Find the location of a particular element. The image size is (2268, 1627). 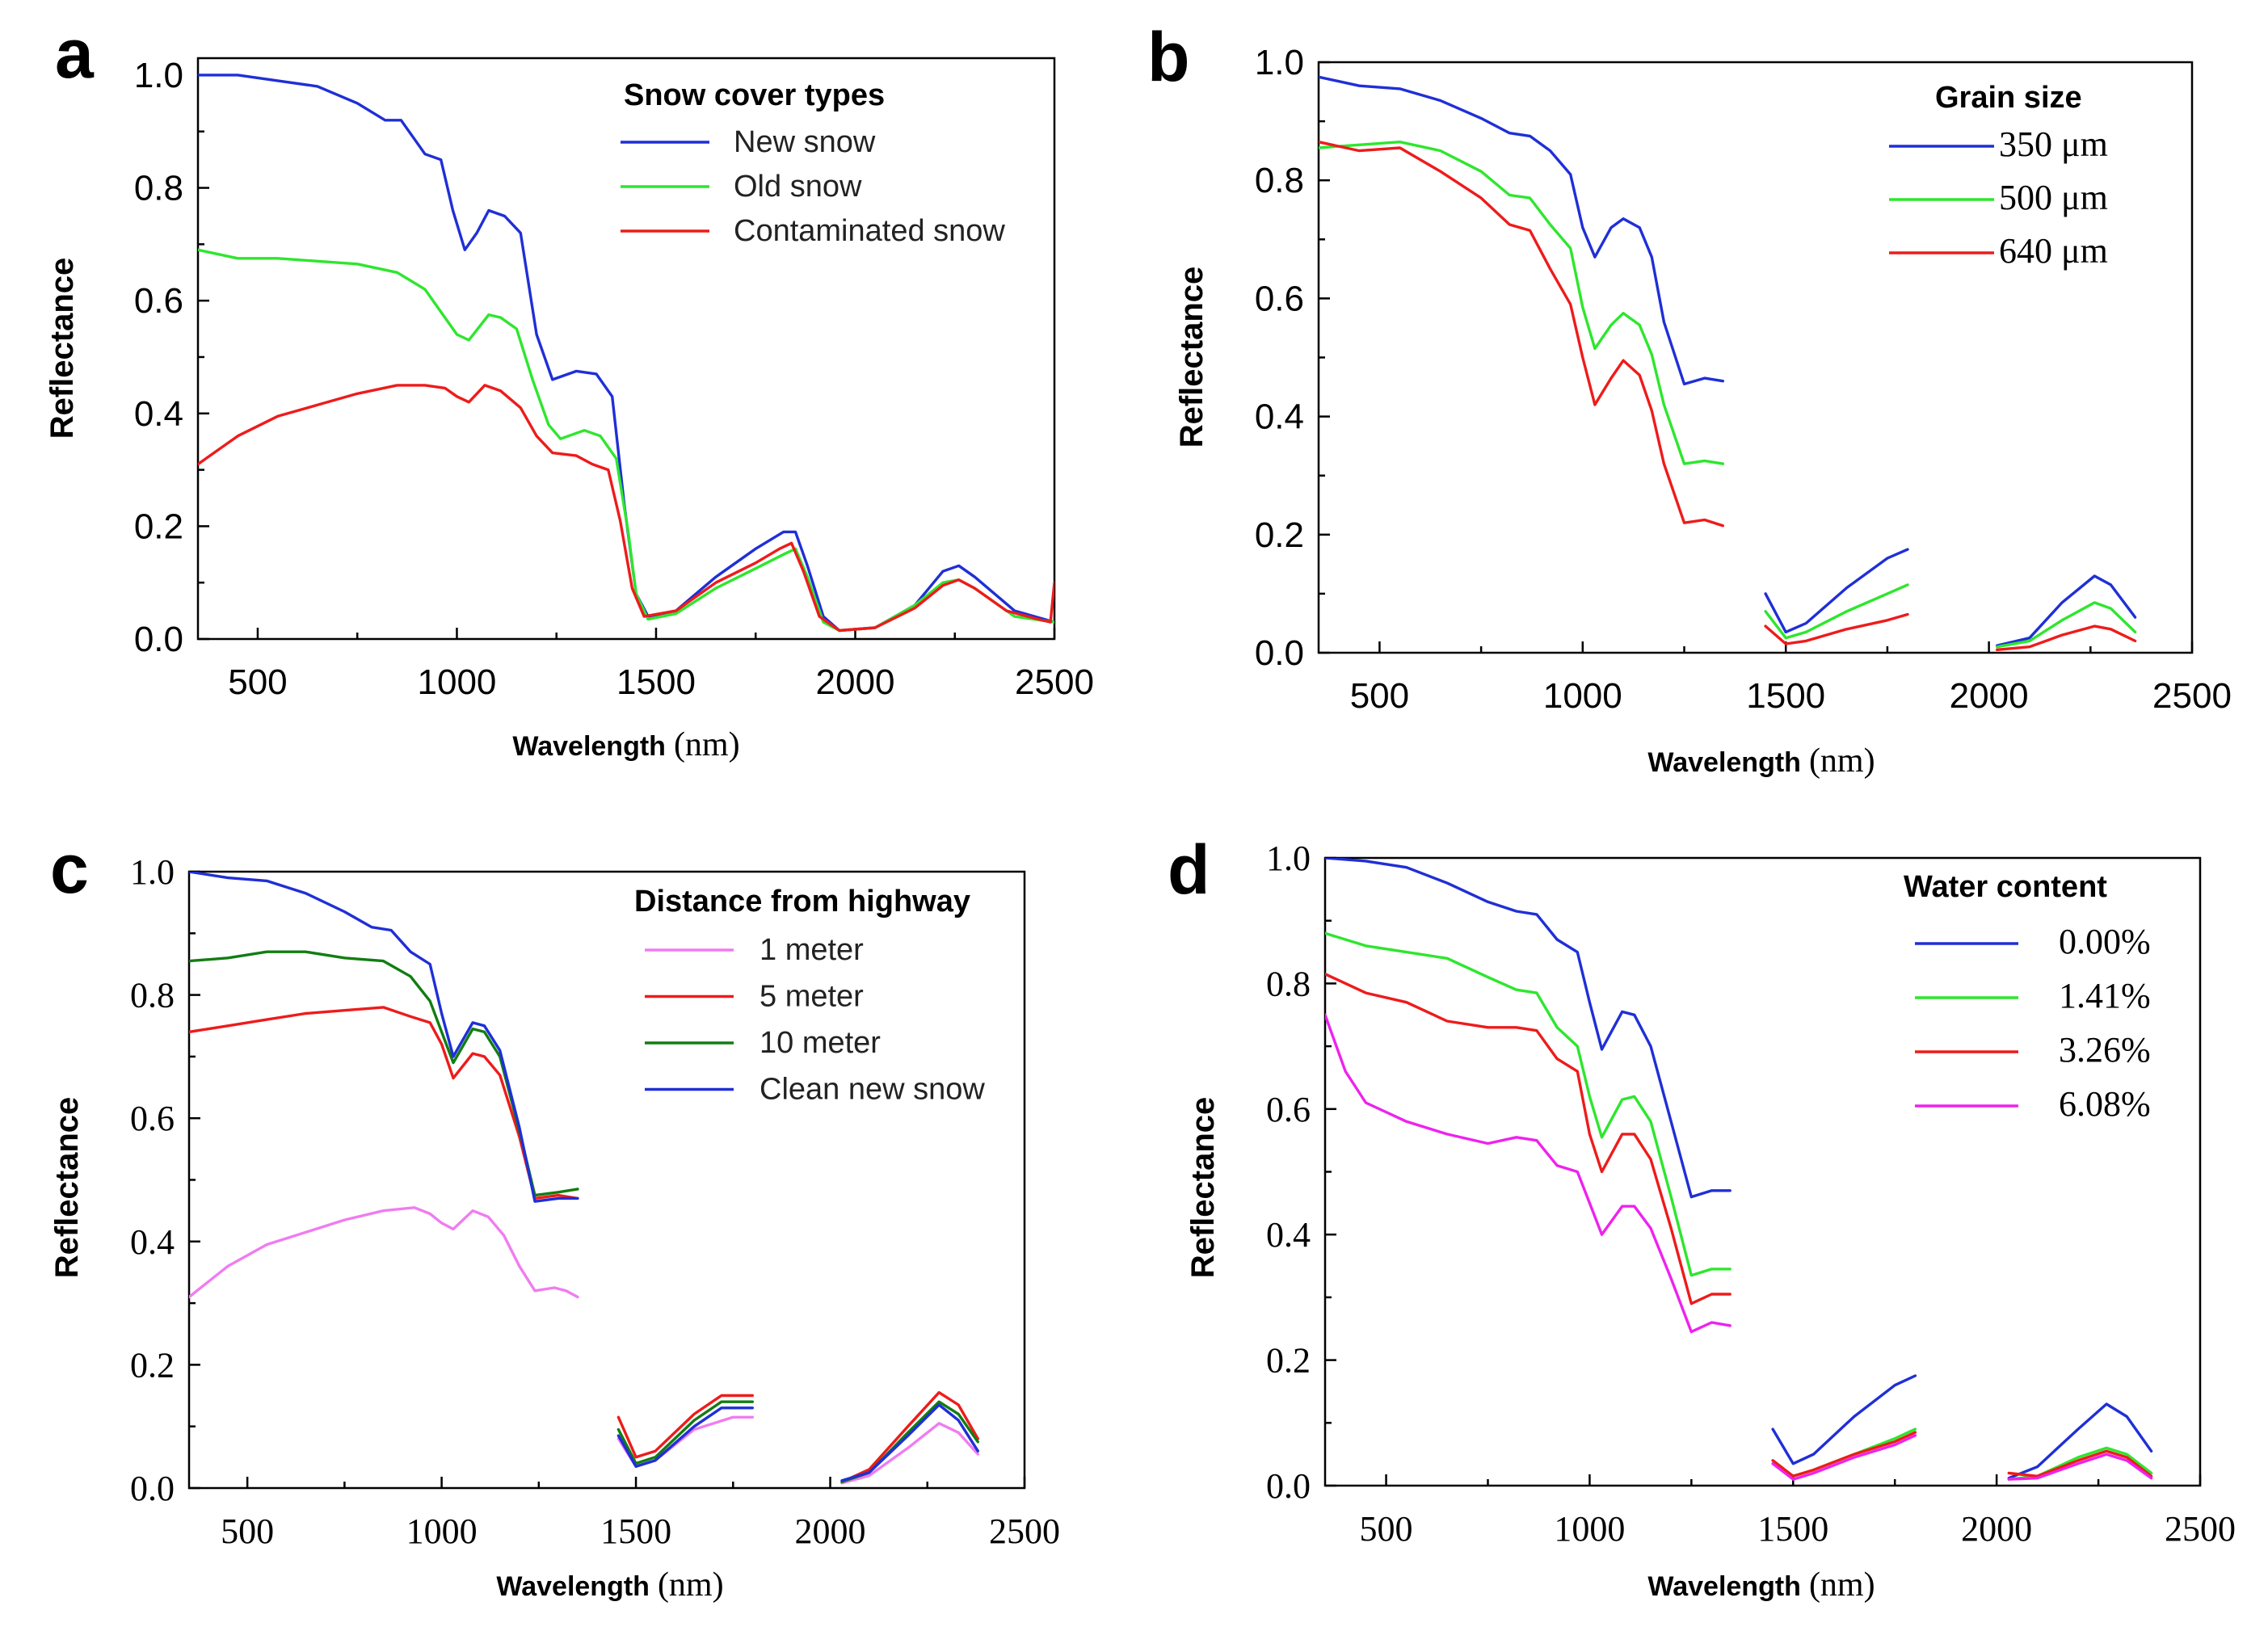

panel-letter: a is located at coordinates (75, 54).